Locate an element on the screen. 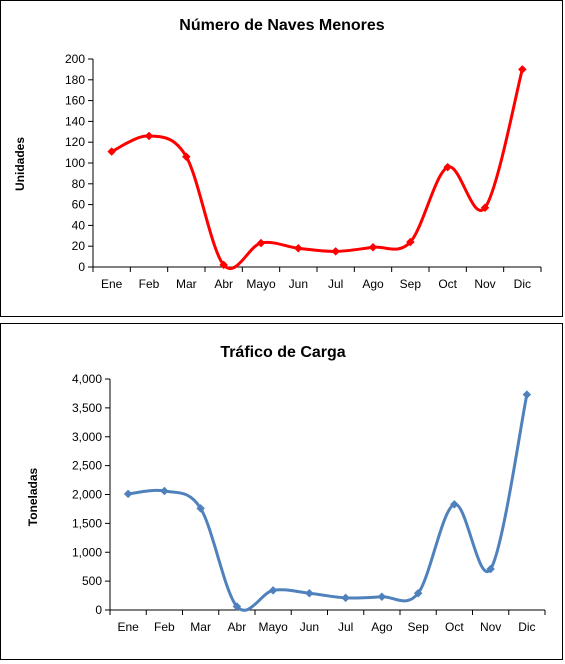 The width and height of the screenshot is (565, 664). y-tick-label: 20 is located at coordinates (79, 246).